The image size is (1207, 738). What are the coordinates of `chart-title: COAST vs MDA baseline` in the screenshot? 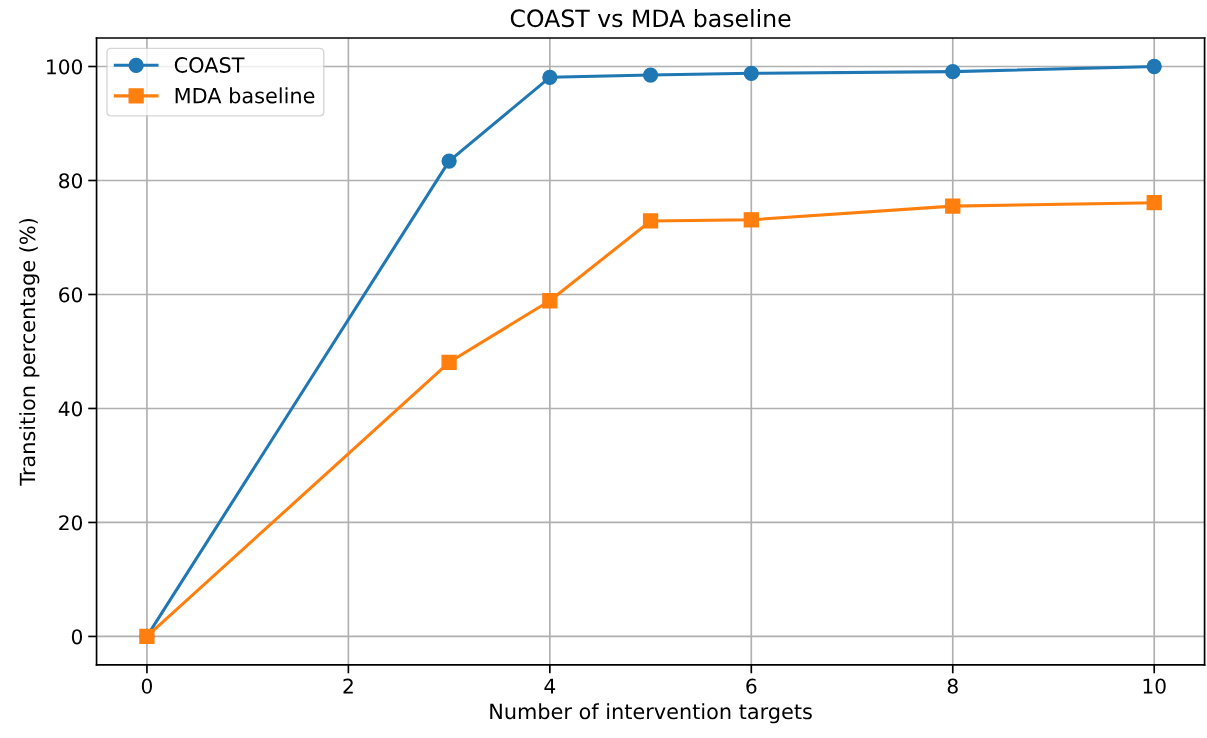 It's located at (650, 18).